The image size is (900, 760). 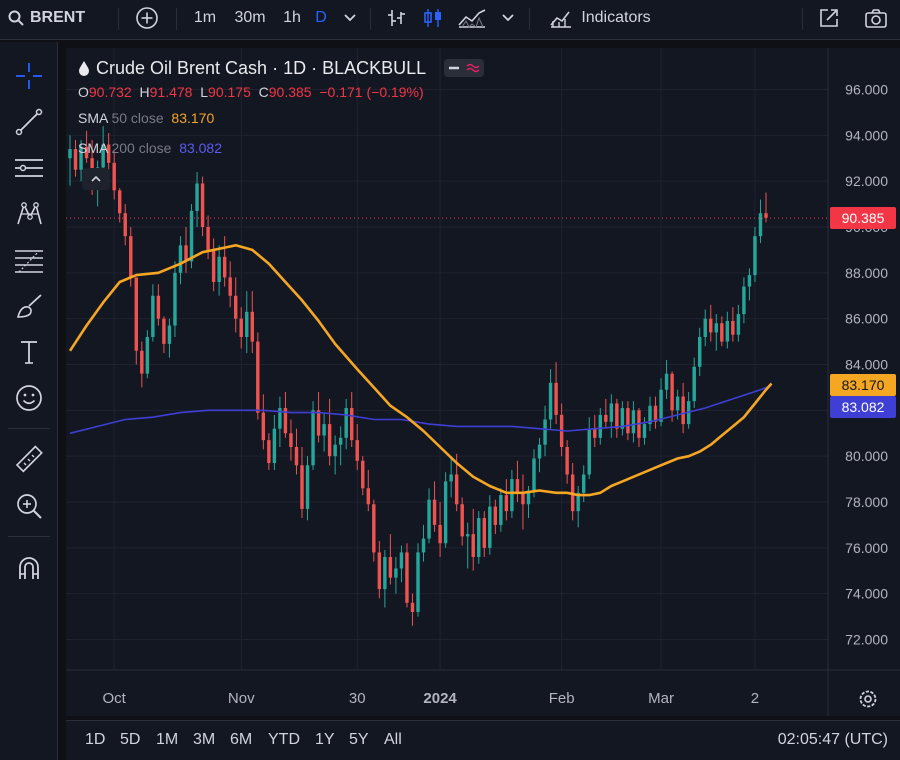 What do you see at coordinates (832, 739) in the screenshot?
I see `clock: 02:05:47 (UTC)` at bounding box center [832, 739].